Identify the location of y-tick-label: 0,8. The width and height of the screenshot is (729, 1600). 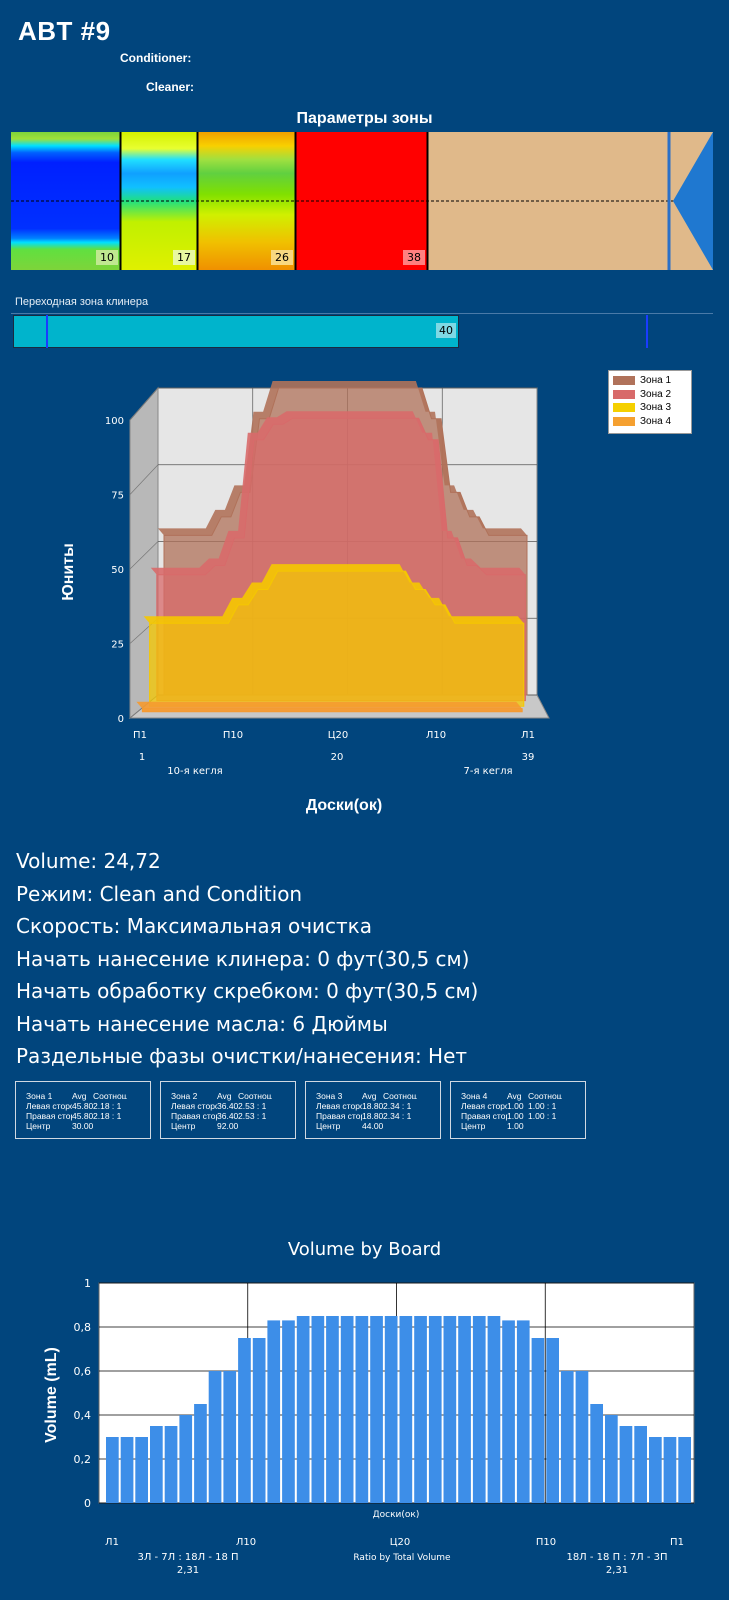
(83, 1327).